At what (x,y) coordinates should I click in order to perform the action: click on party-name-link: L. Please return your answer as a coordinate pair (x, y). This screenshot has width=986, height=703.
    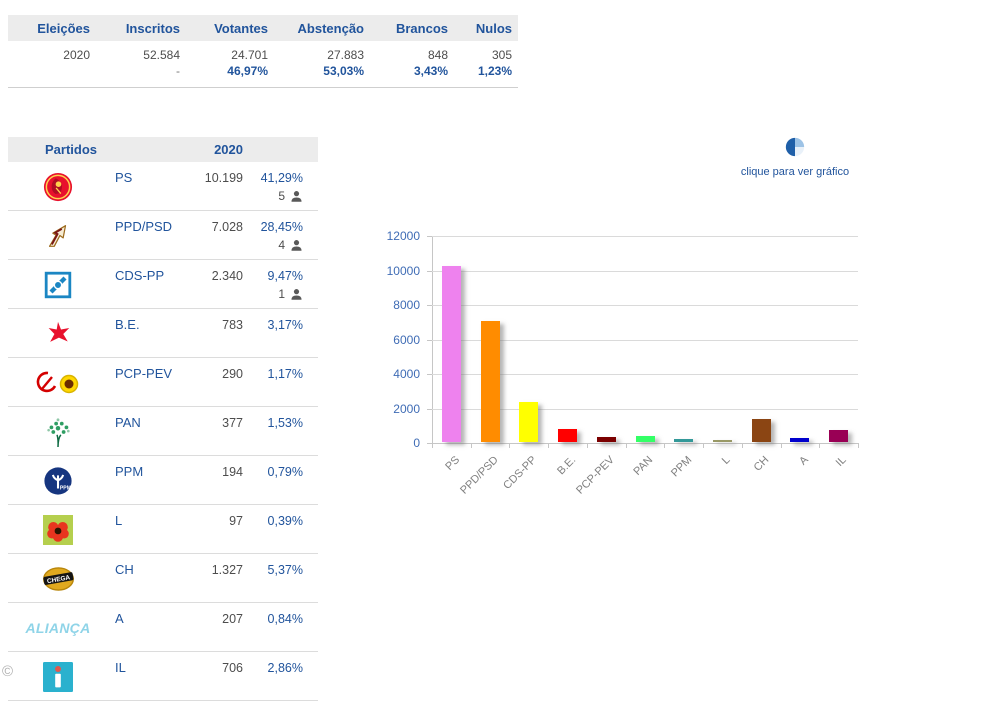
    Looking at the image, I should click on (119, 520).